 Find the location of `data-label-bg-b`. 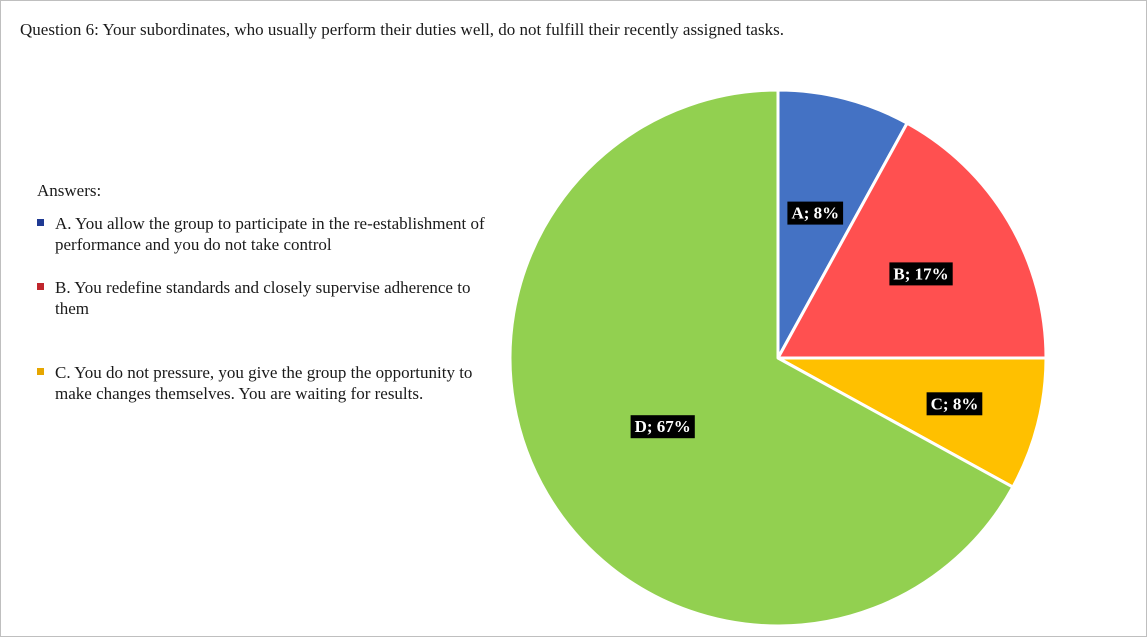

data-label-bg-b is located at coordinates (921, 274).